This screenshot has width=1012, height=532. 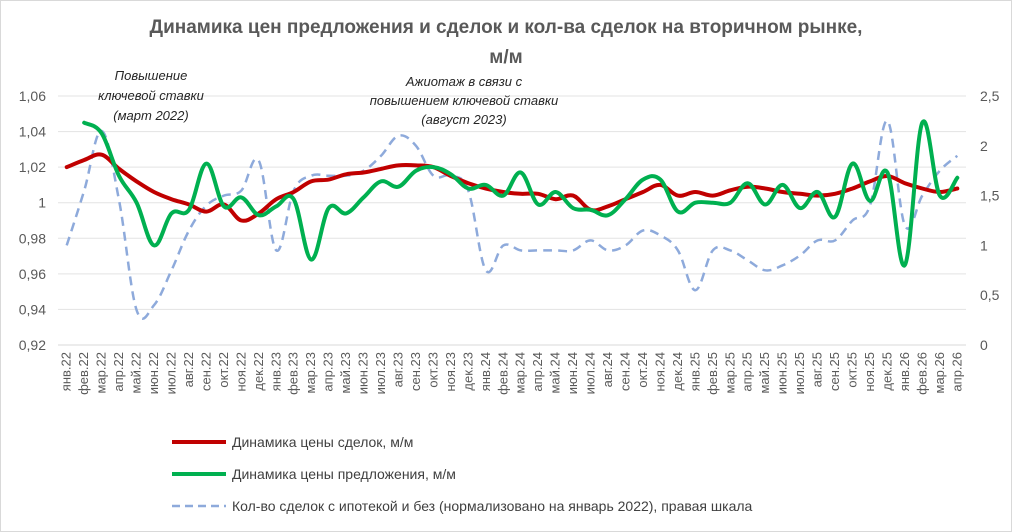 What do you see at coordinates (572, 373) in the screenshot?
I see `x-axis-tick-label: июн.24` at bounding box center [572, 373].